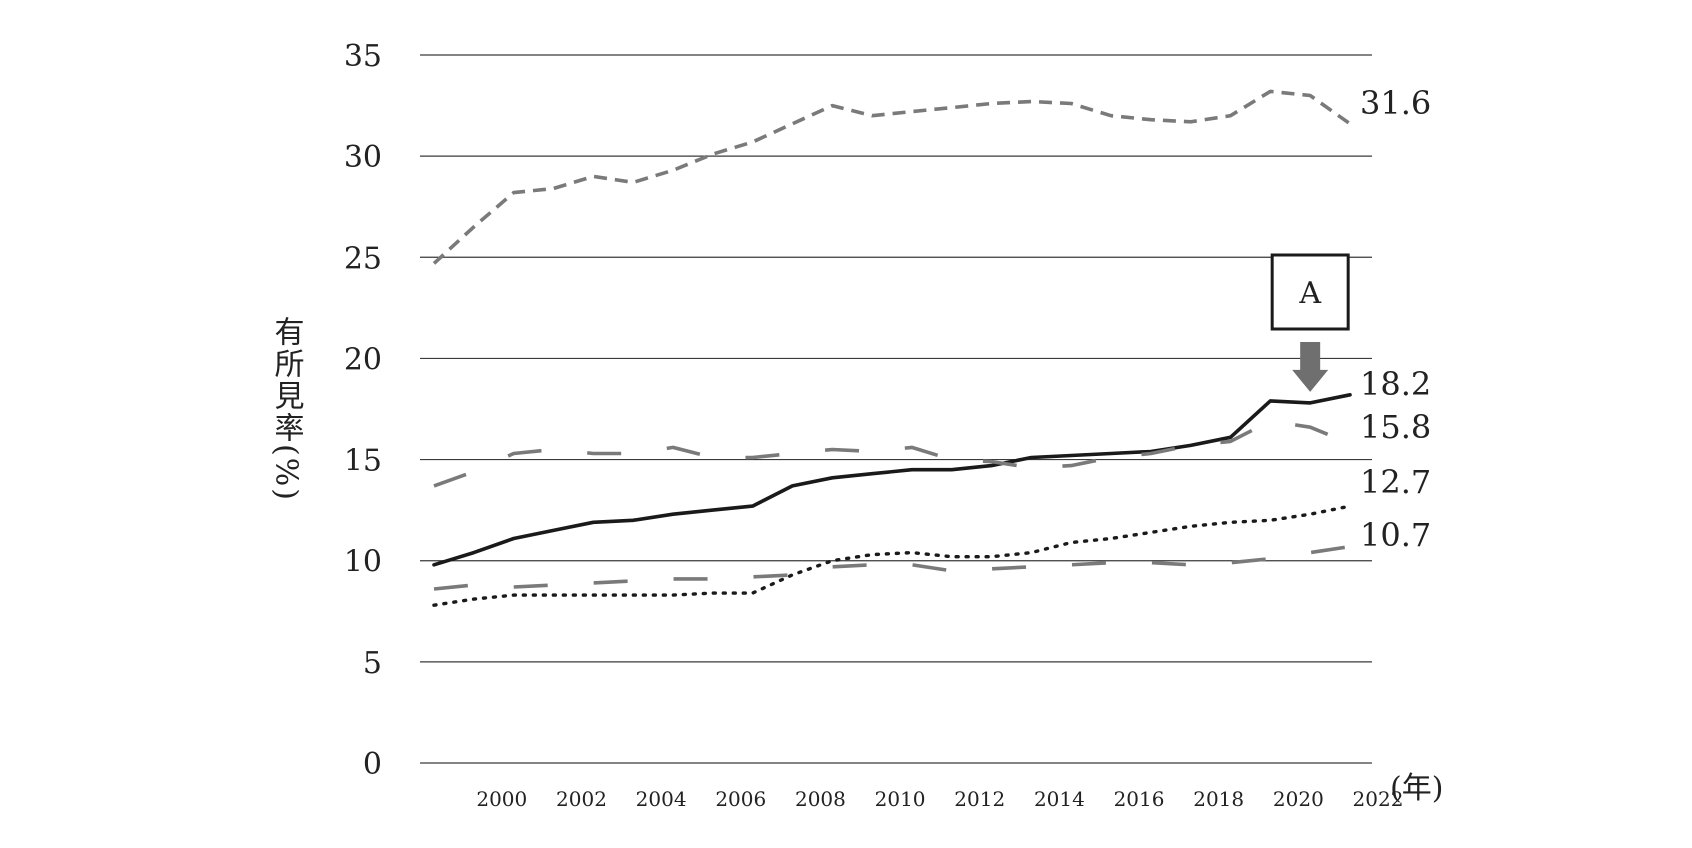  Describe the element at coordinates (1395, 482) in the screenshot. I see `series-end-label: 12.7` at that location.